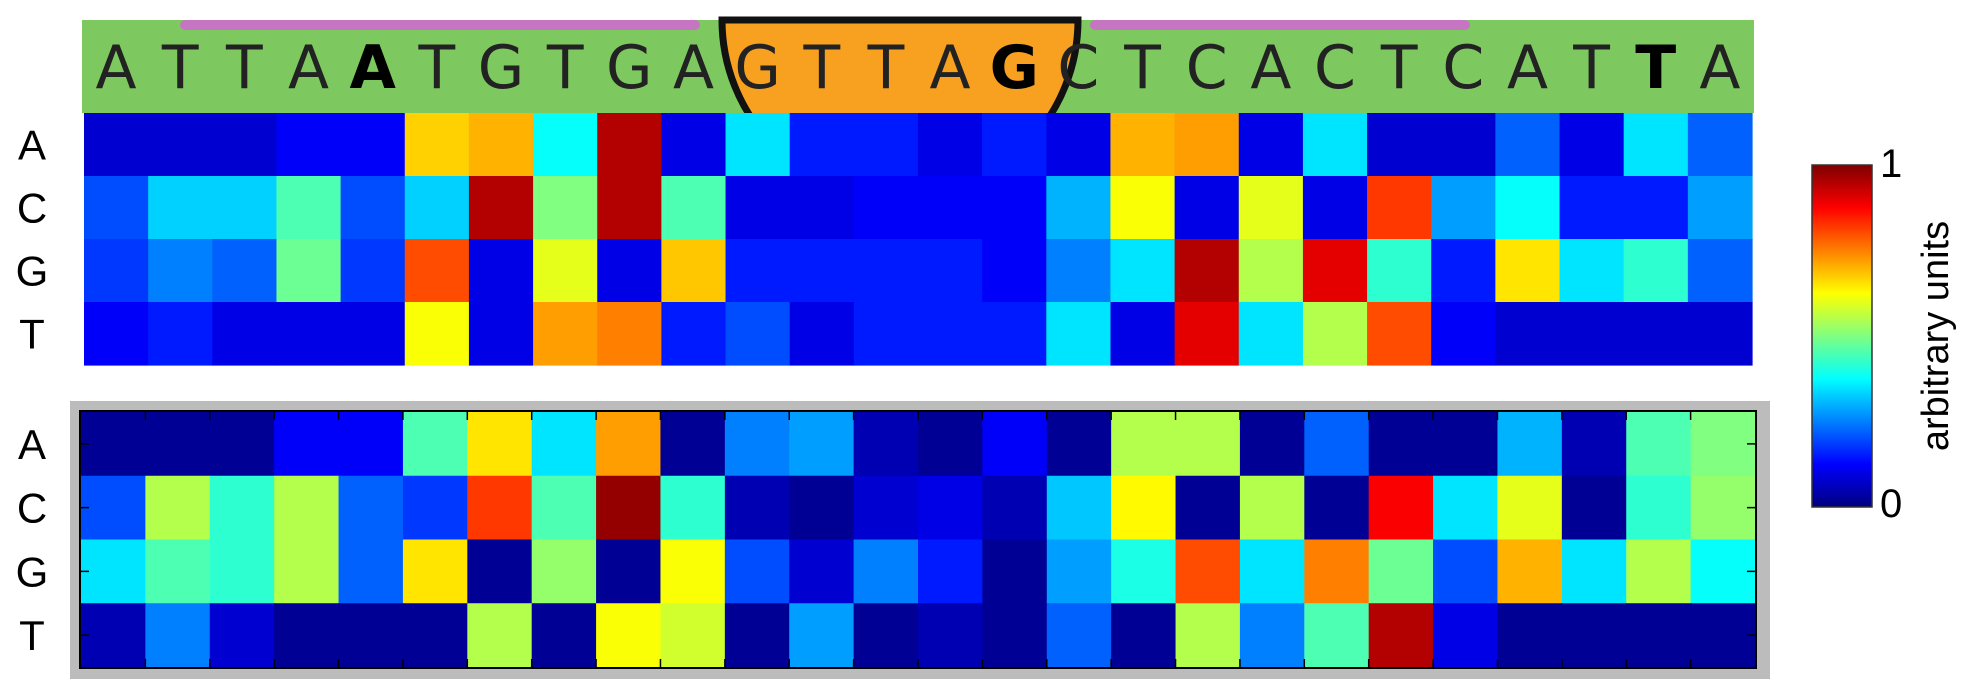  What do you see at coordinates (1936, 336) in the screenshot?
I see `colorbar-axis-label: arbitrary units` at bounding box center [1936, 336].